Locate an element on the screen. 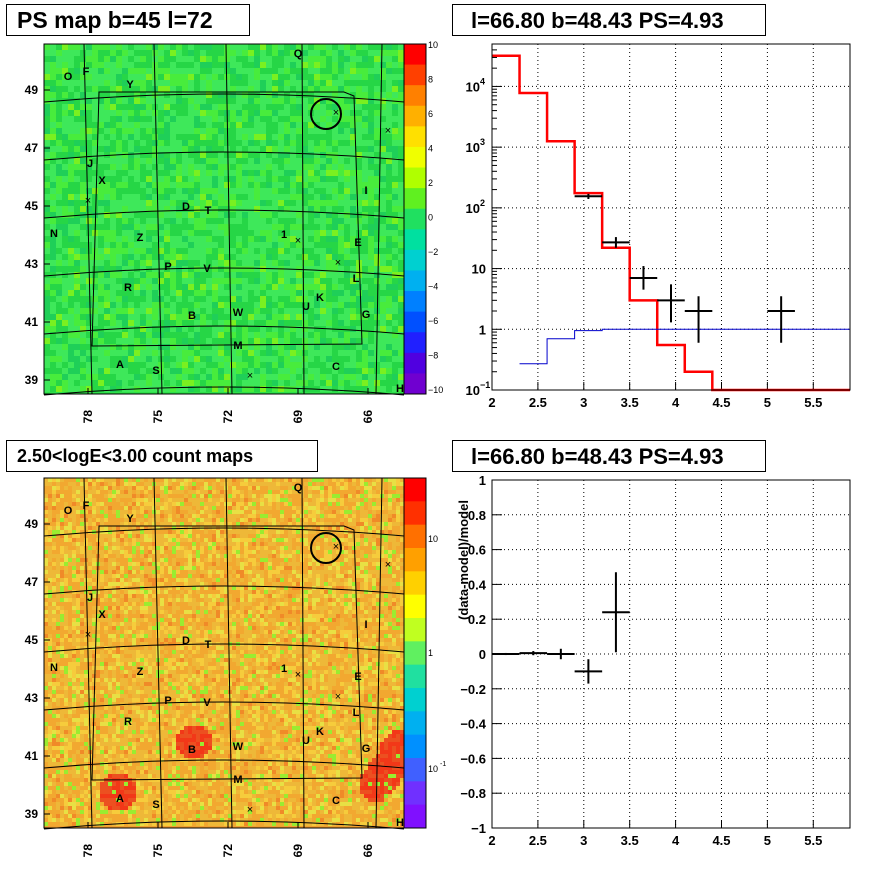  top-source-label: E is located at coordinates (357, 243).